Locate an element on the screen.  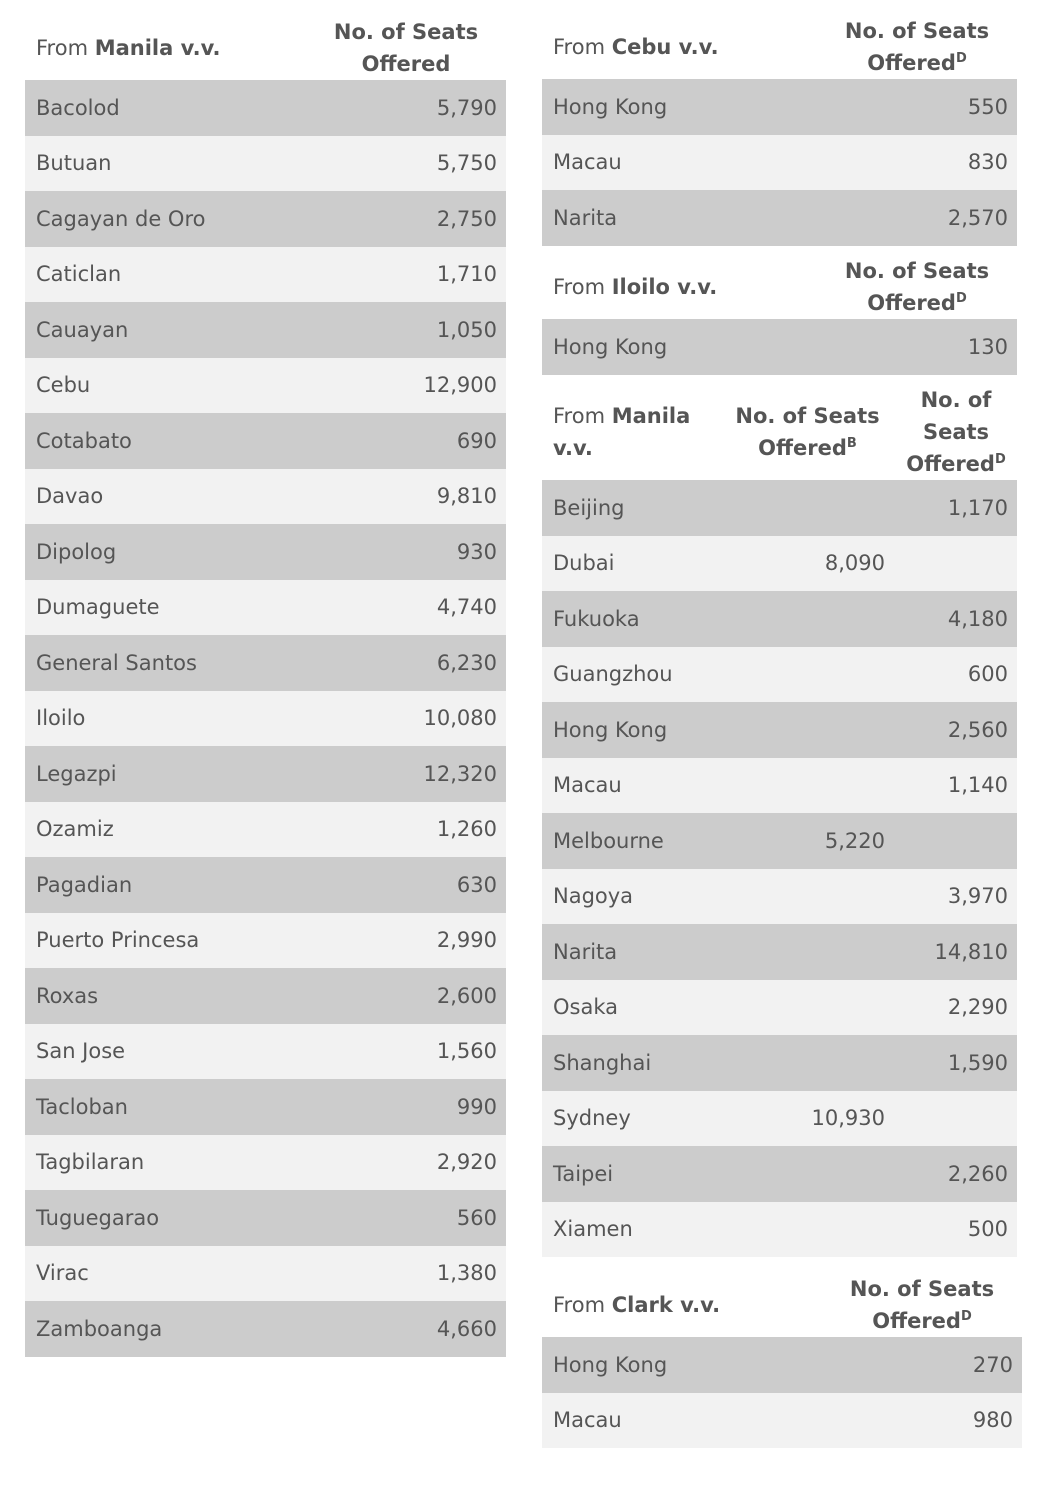
seats-column-header: No. of Seats OfferedB is located at coordinates (807, 432).